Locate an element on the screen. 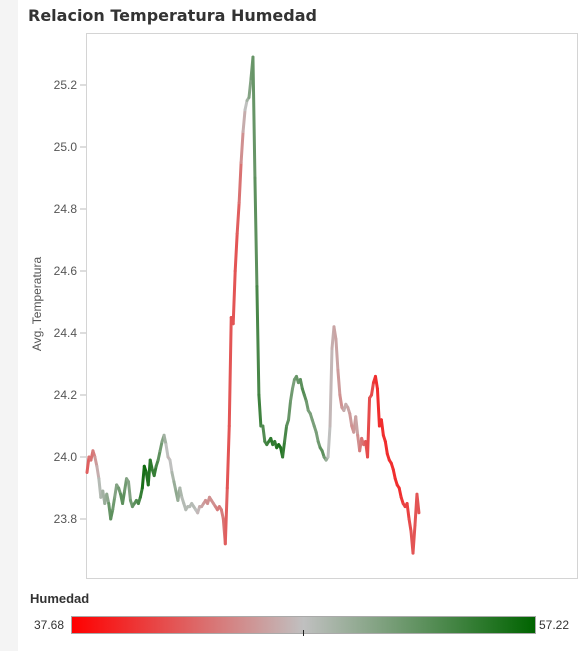  legend-marker is located at coordinates (303, 633).